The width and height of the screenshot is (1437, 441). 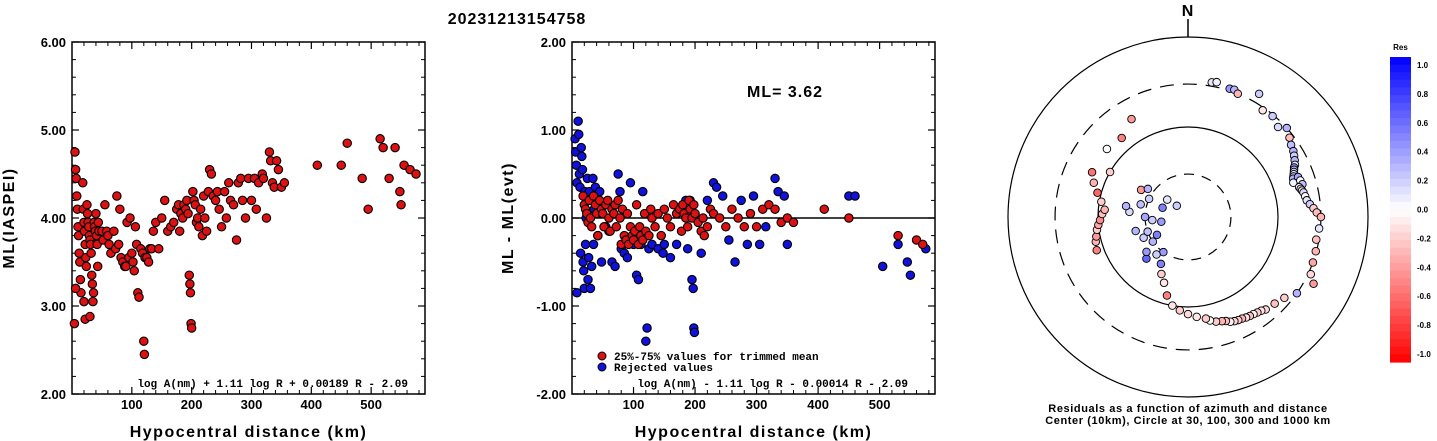 I want to click on y-tick-label: 2.00, so click(x=553, y=42).